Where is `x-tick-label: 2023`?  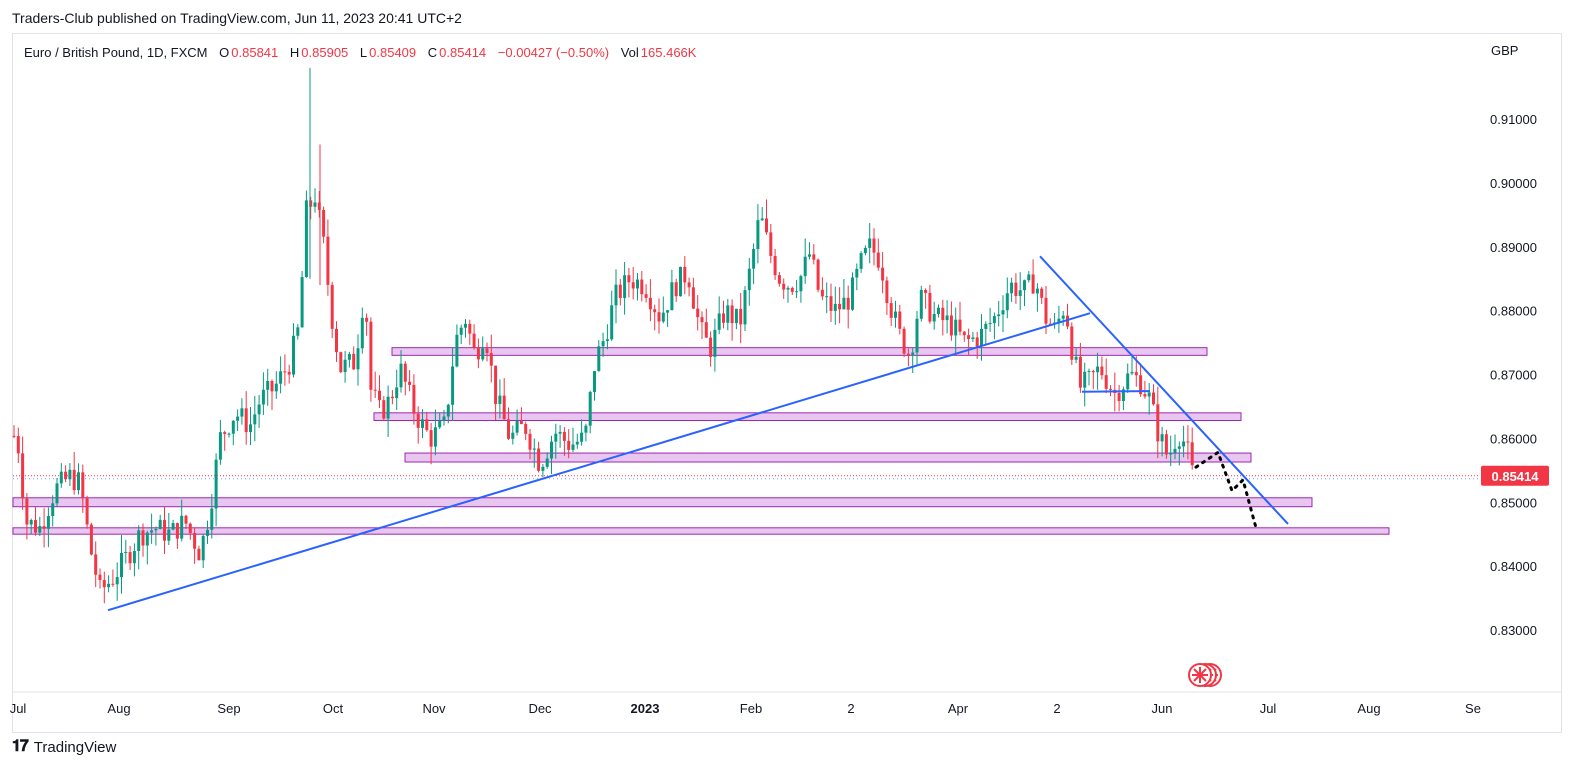
x-tick-label: 2023 is located at coordinates (645, 708).